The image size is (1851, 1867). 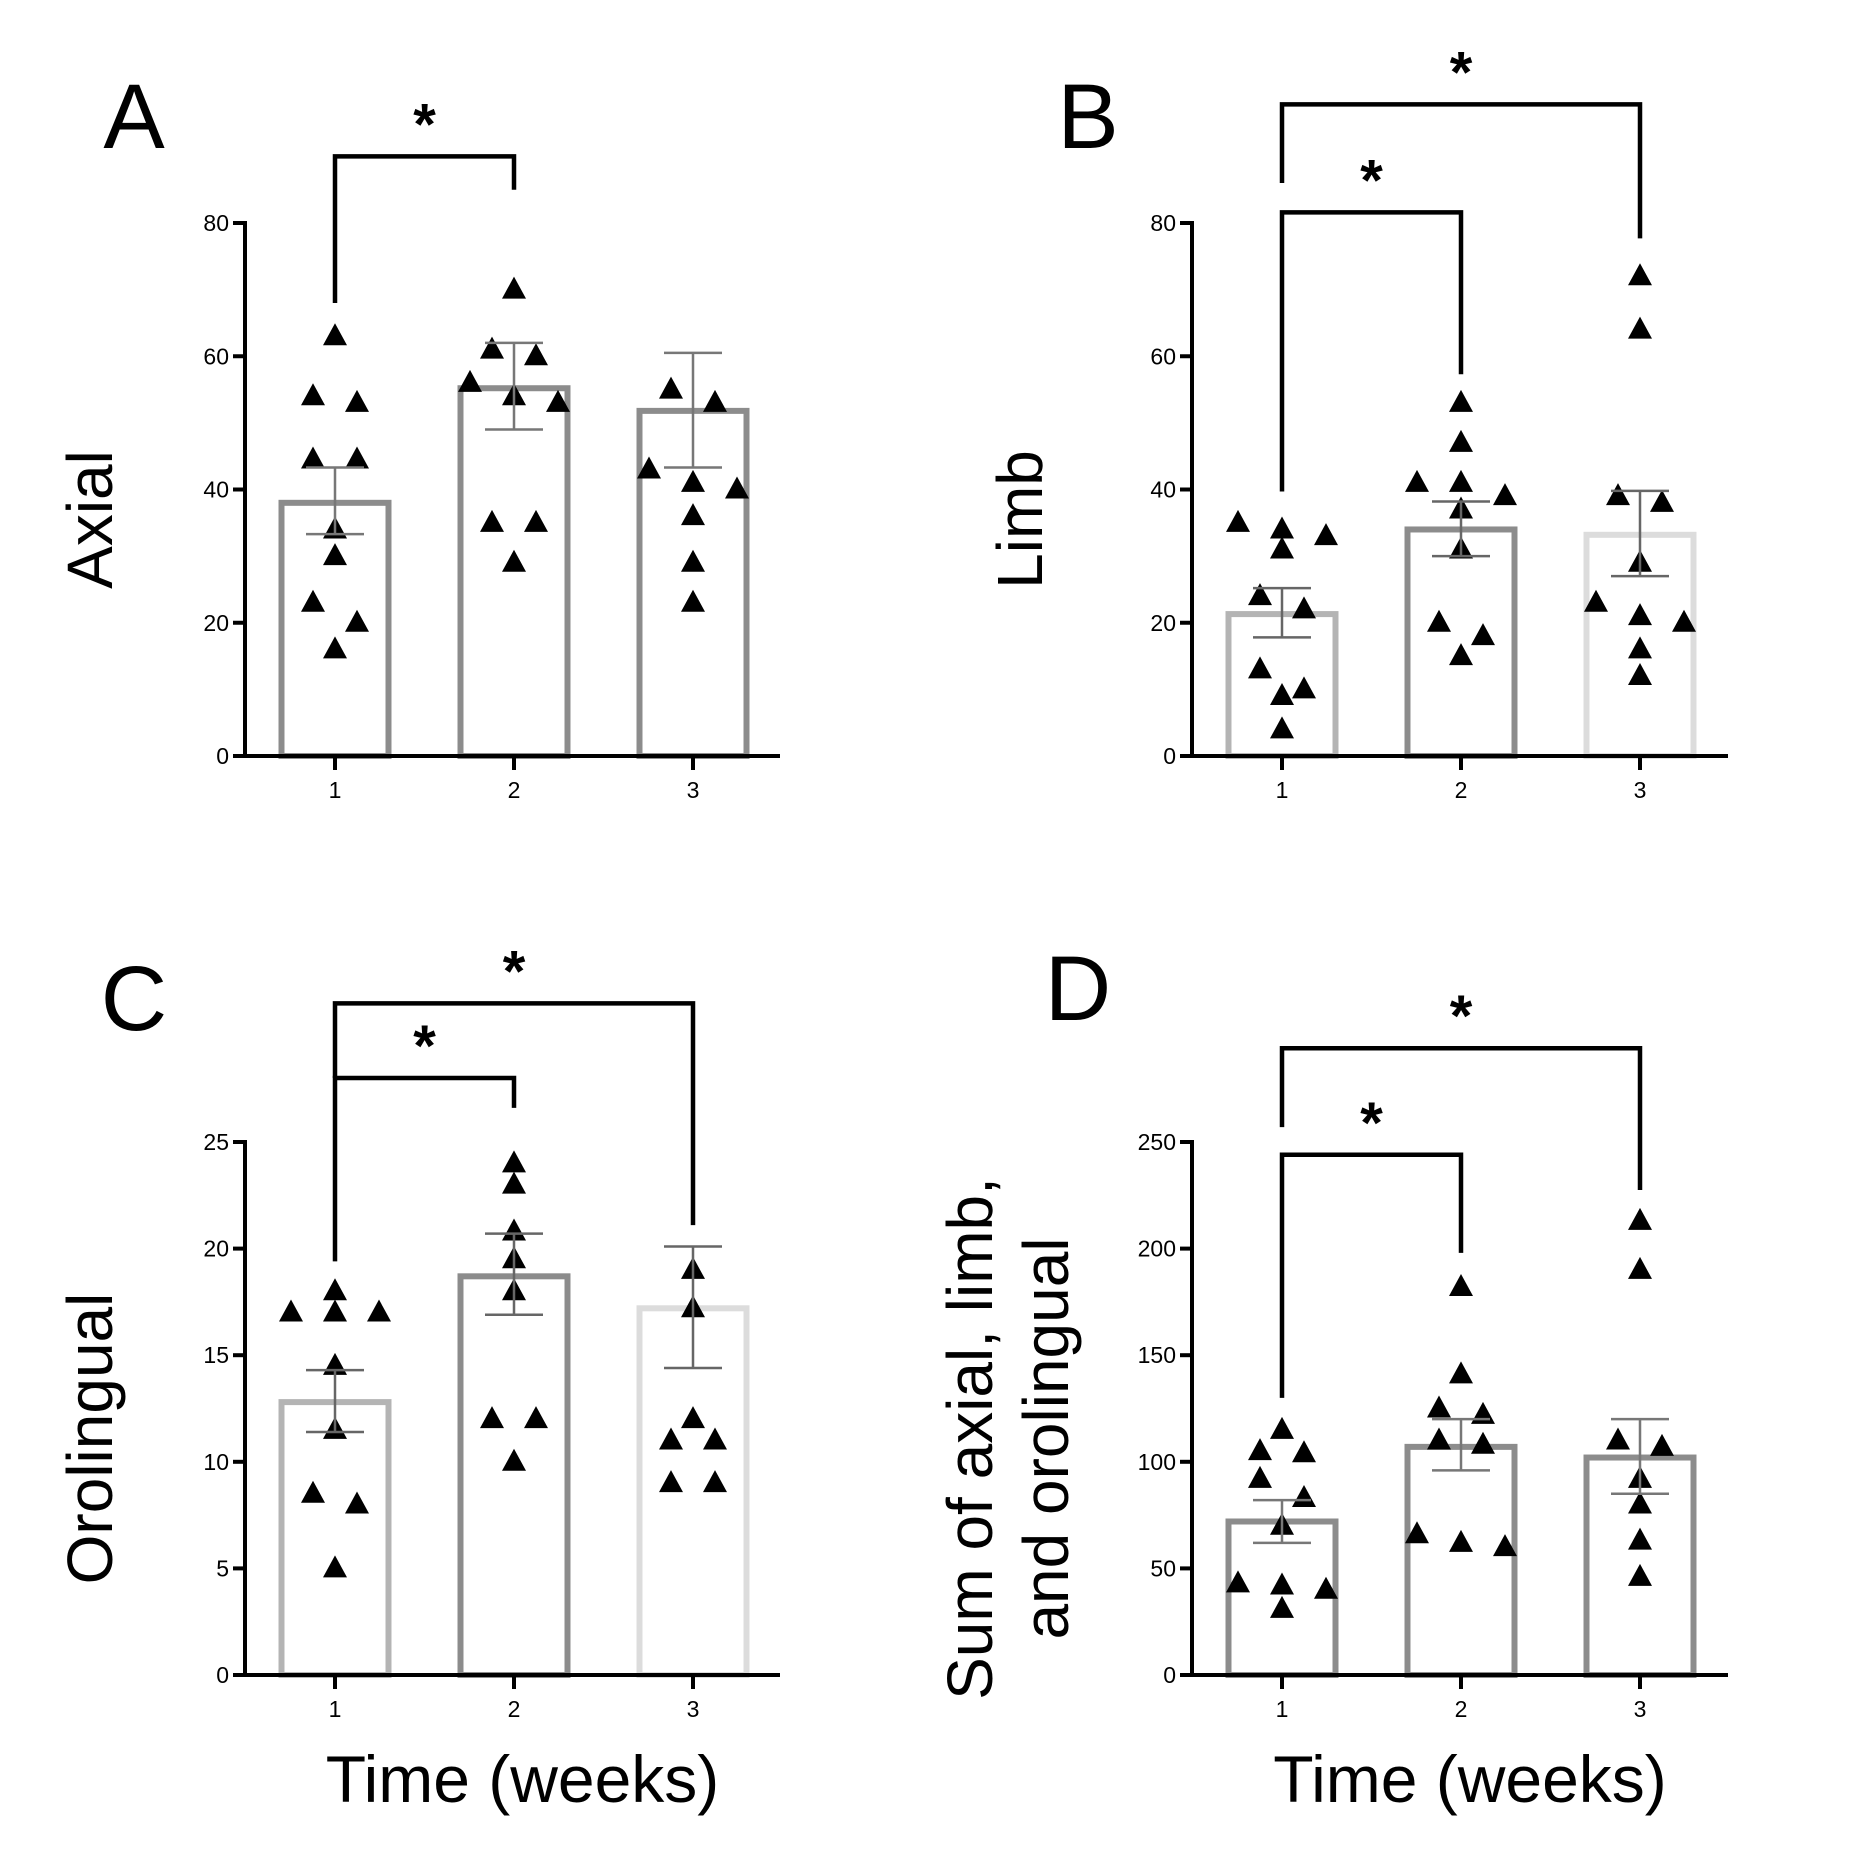 What do you see at coordinates (970, 1438) in the screenshot?
I see `y-axis-title: Sum of axial, limb,` at bounding box center [970, 1438].